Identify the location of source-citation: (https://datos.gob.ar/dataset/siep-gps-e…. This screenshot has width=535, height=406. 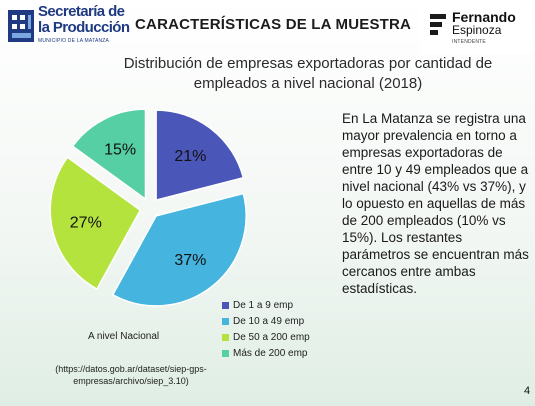
(131, 375).